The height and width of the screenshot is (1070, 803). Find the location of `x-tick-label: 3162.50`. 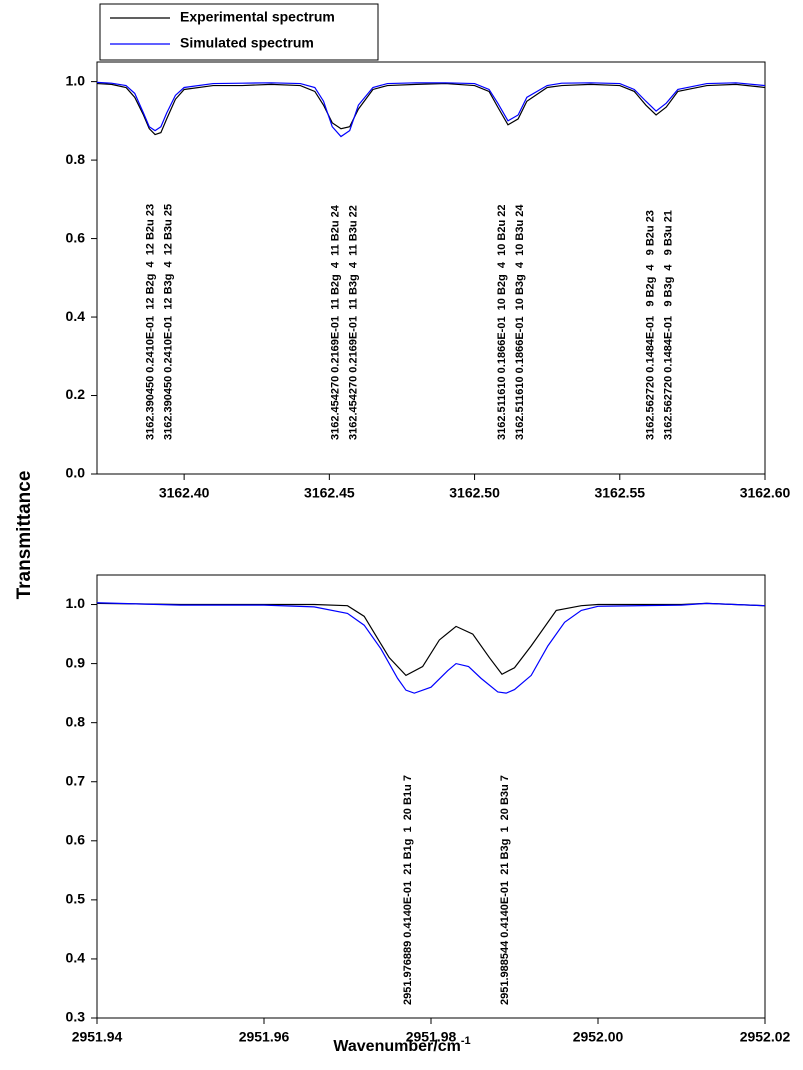

x-tick-label: 3162.50 is located at coordinates (474, 493).